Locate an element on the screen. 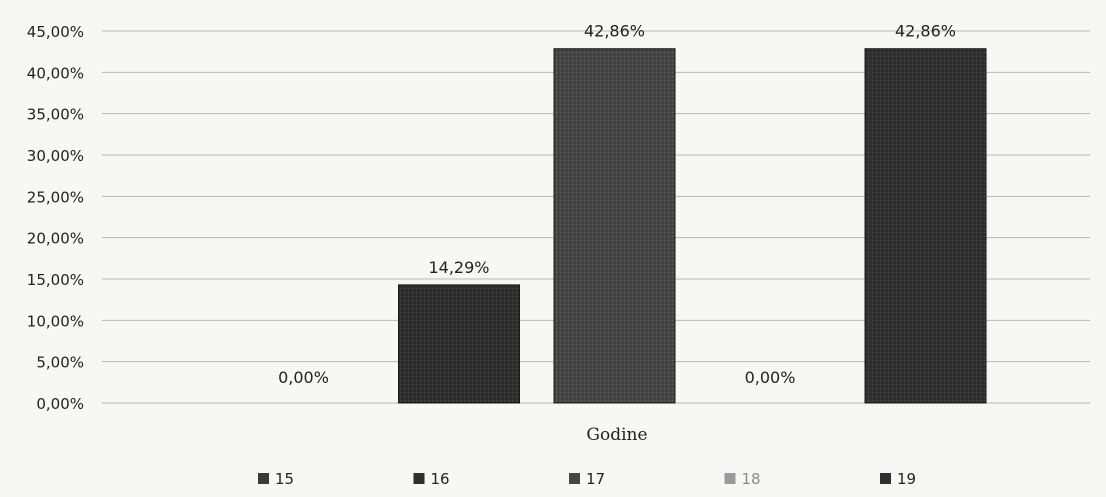 This screenshot has height=497, width=1106. data-label-16: 14,29% is located at coordinates (458, 267).